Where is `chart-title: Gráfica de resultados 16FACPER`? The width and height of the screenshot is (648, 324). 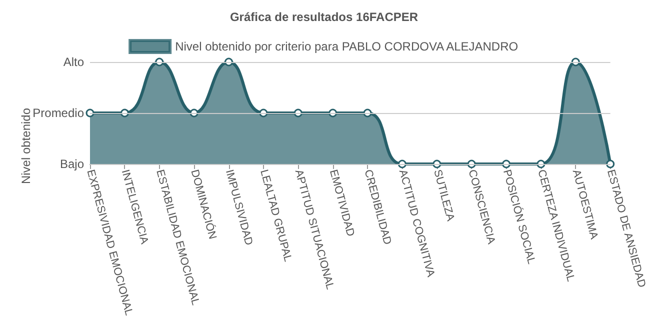 chart-title: Gráfica de resultados 16FACPER is located at coordinates (324, 17).